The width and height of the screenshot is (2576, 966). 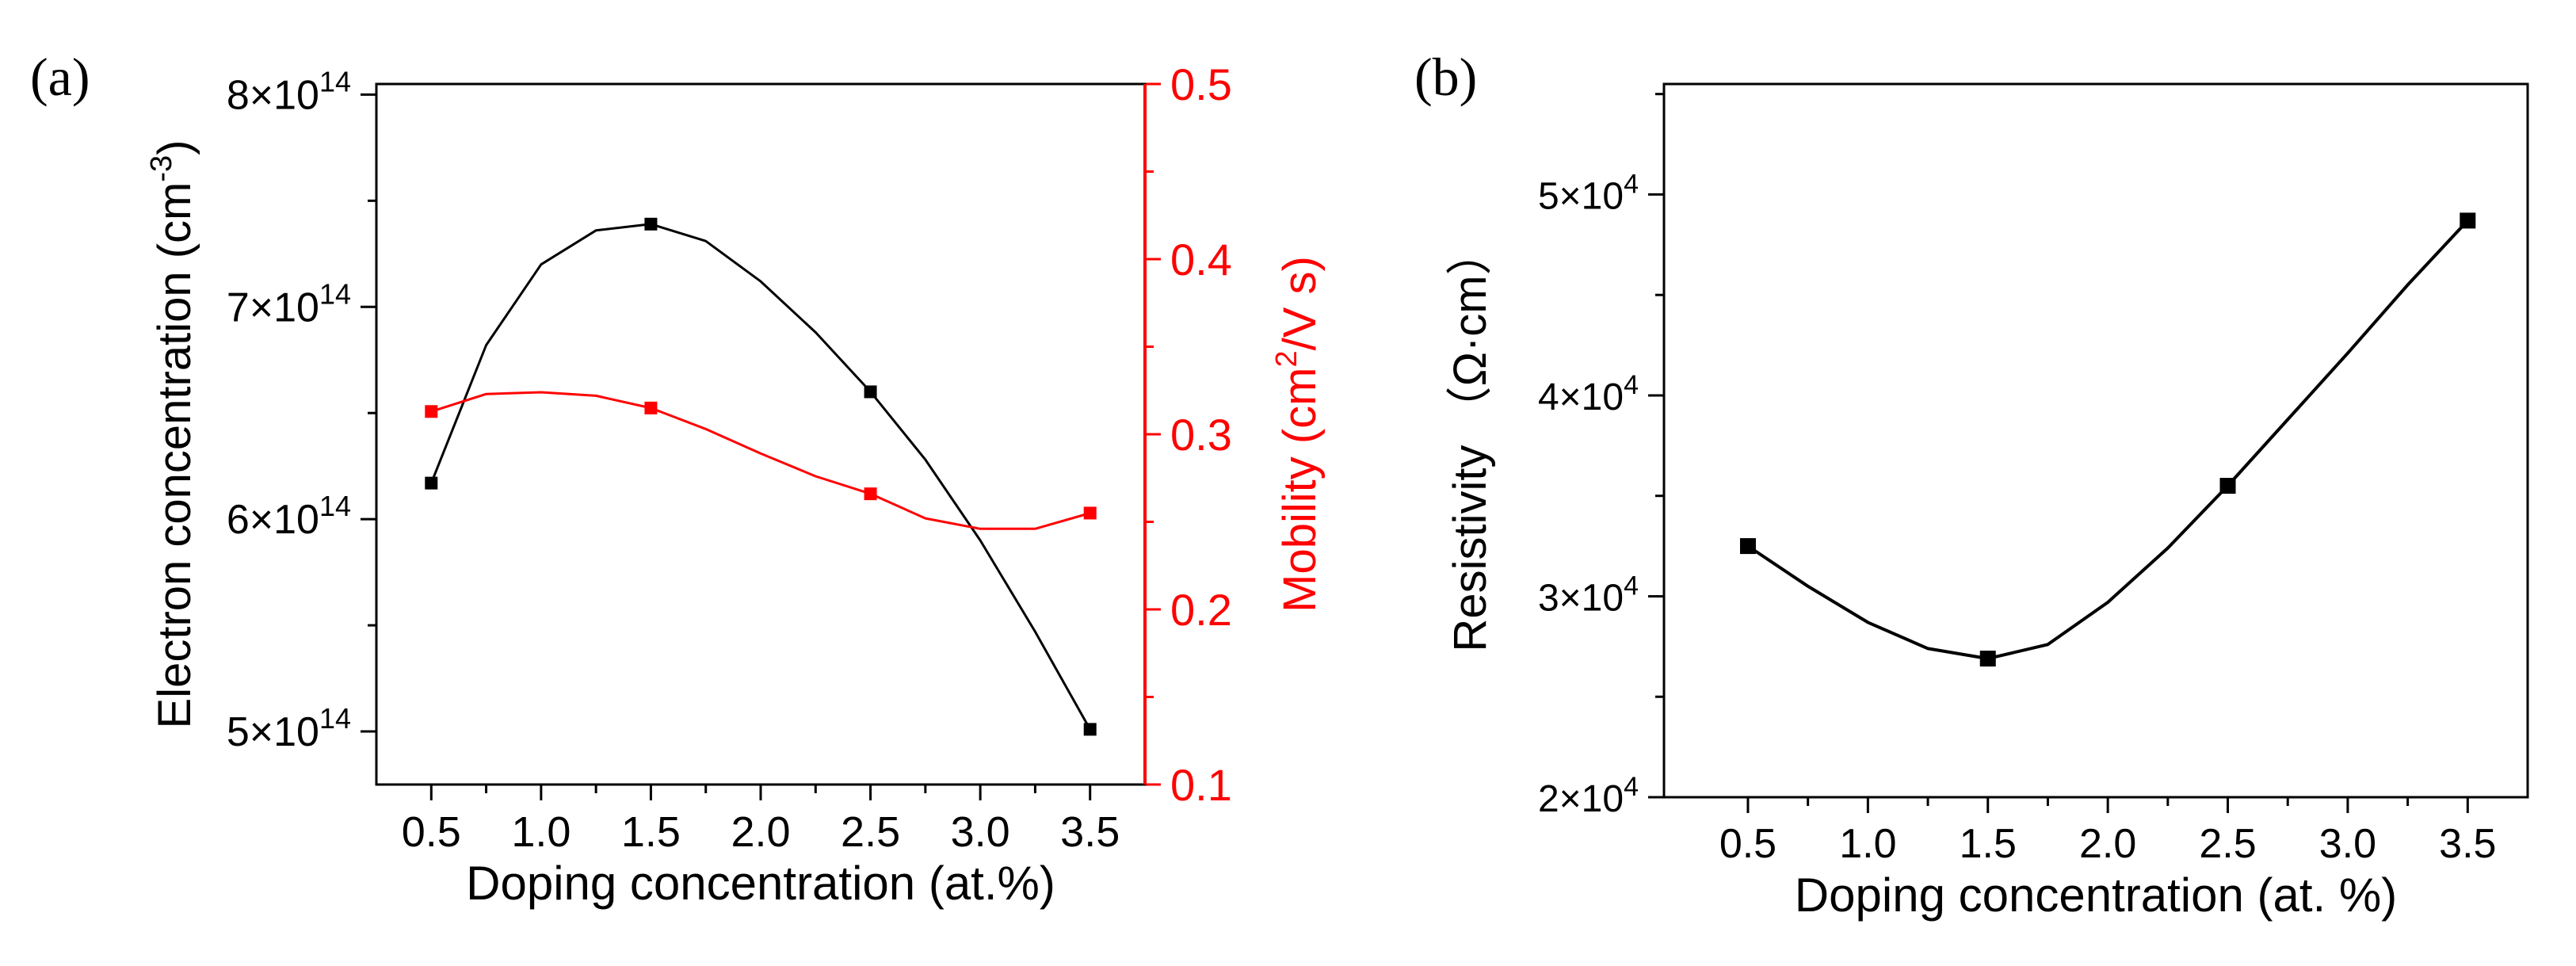 What do you see at coordinates (1201, 259) in the screenshot?
I see `panel-a-right-tick-label: 0.4` at bounding box center [1201, 259].